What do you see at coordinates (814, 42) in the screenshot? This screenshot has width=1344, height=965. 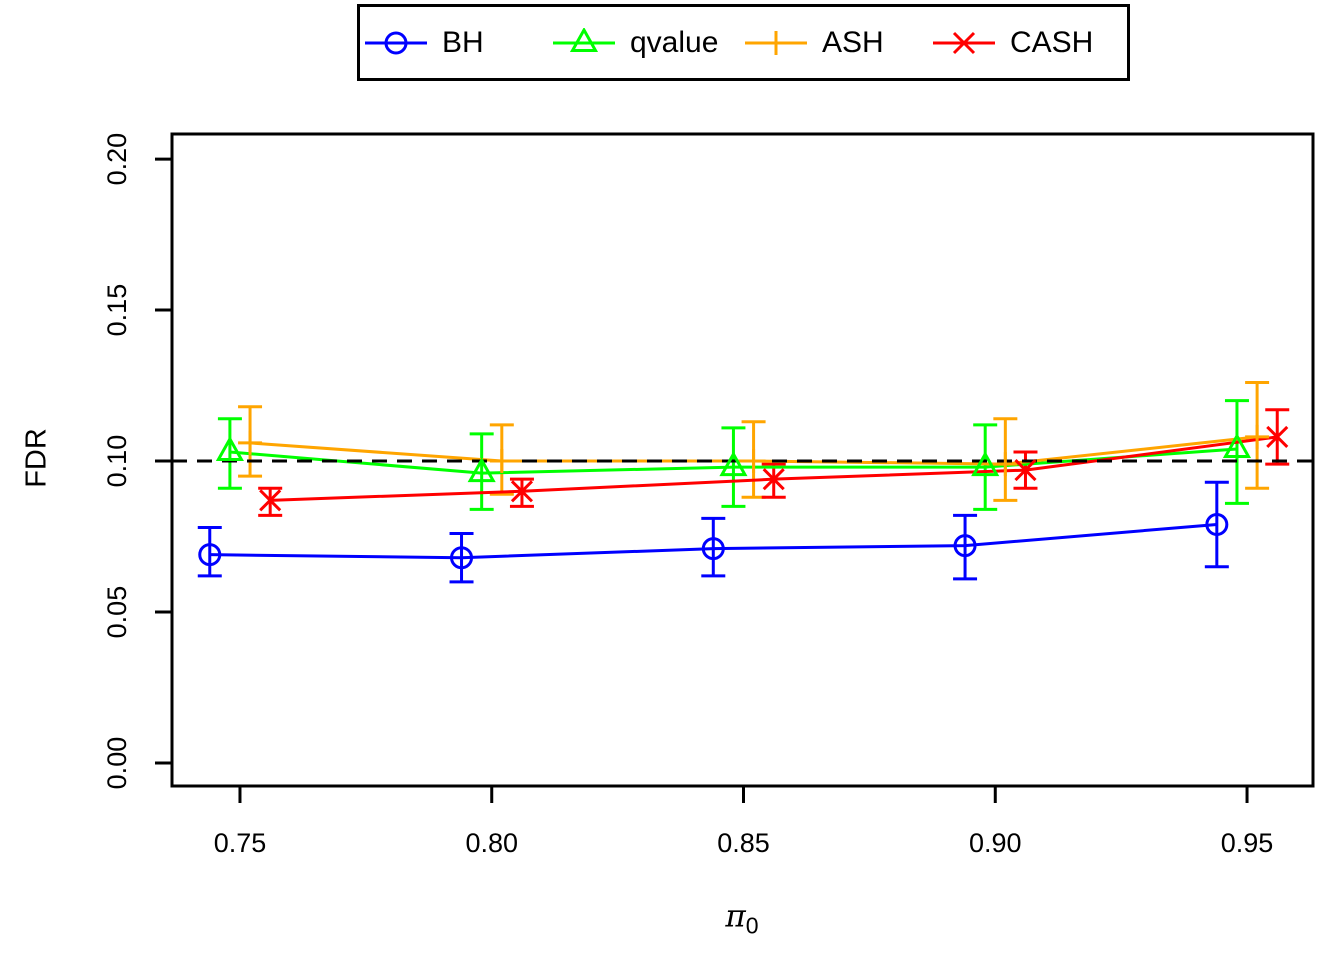 I see `legend-item-ash: ASH` at bounding box center [814, 42].